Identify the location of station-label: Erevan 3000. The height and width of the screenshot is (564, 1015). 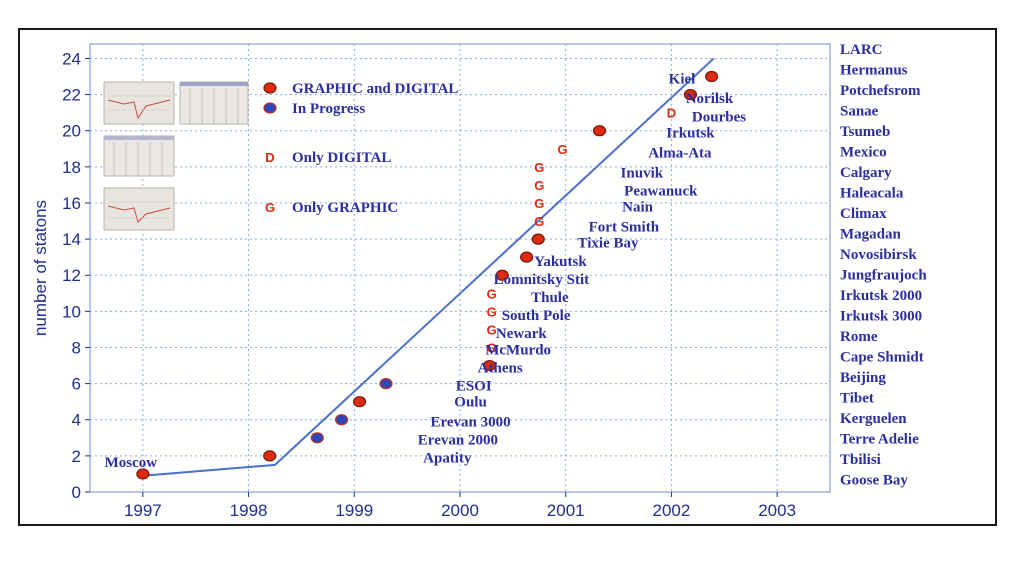
(470, 423).